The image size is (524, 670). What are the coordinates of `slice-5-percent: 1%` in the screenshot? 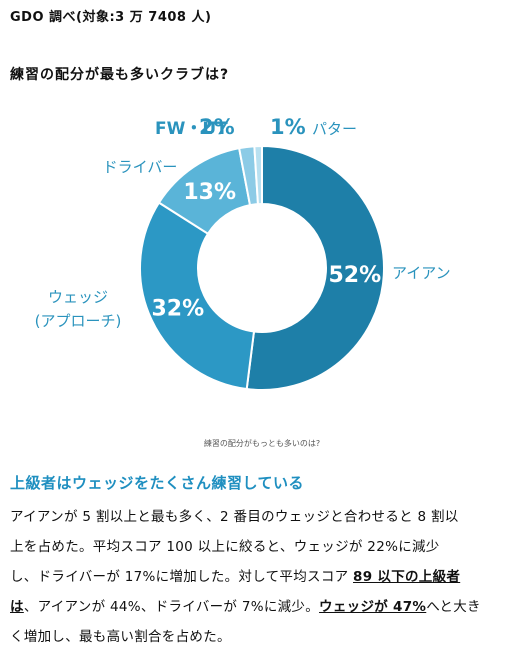 It's located at (288, 127).